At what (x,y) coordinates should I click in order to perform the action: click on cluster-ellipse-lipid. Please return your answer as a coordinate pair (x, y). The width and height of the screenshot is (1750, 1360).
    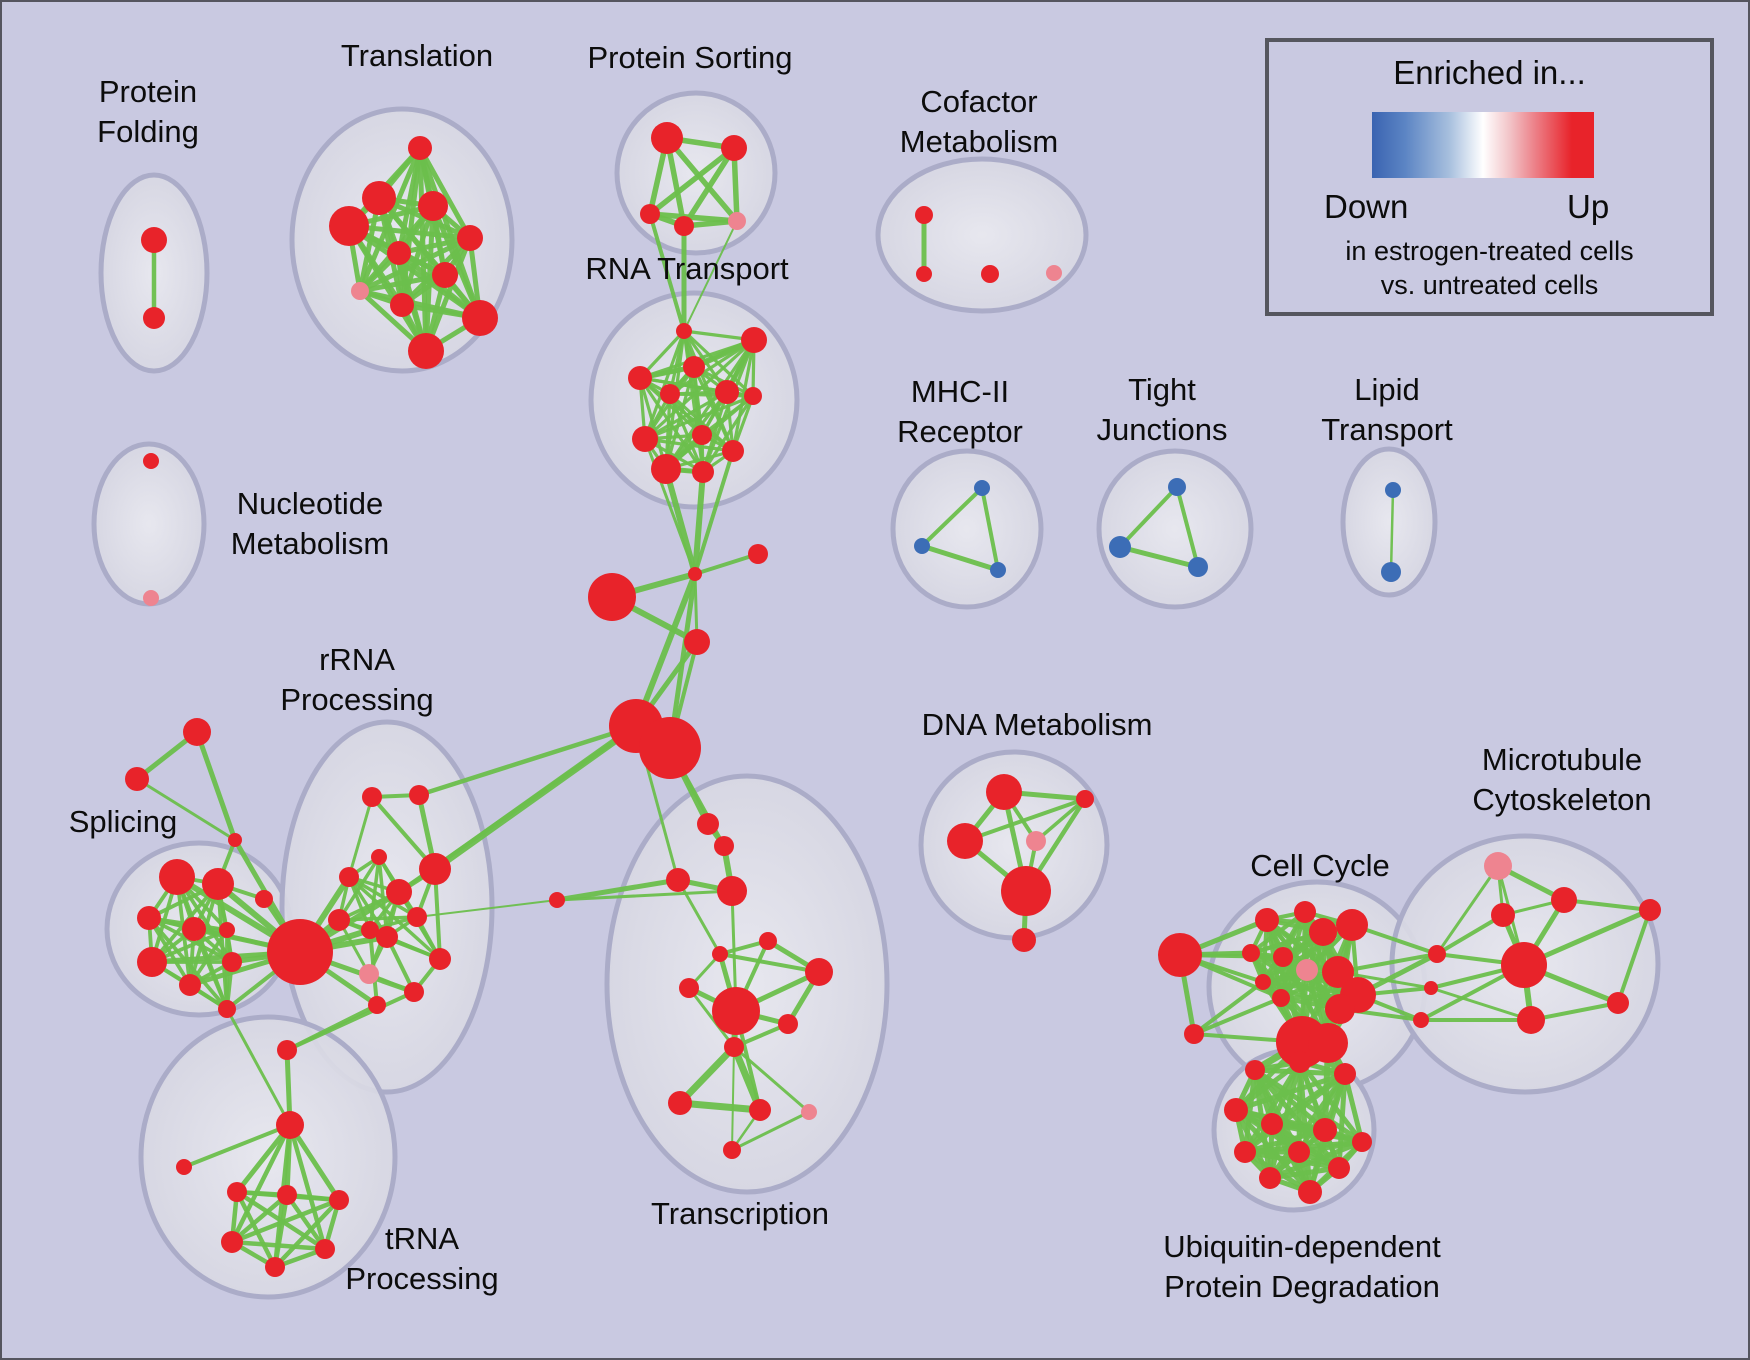
    Looking at the image, I should click on (1389, 522).